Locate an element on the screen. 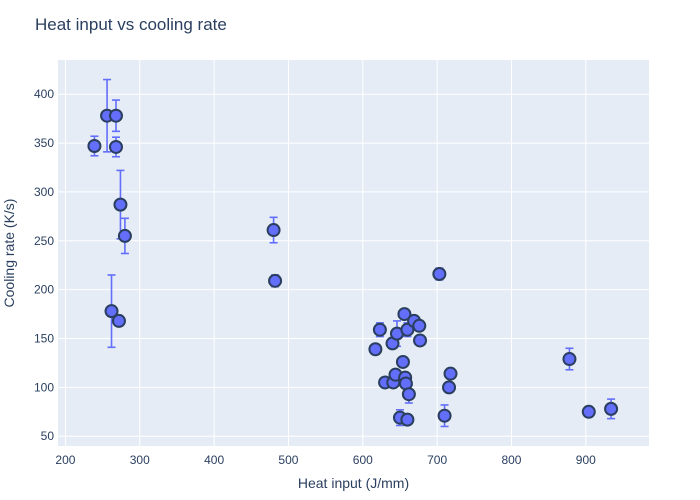 The width and height of the screenshot is (700, 500). x-tick-label: 900 is located at coordinates (586, 460).